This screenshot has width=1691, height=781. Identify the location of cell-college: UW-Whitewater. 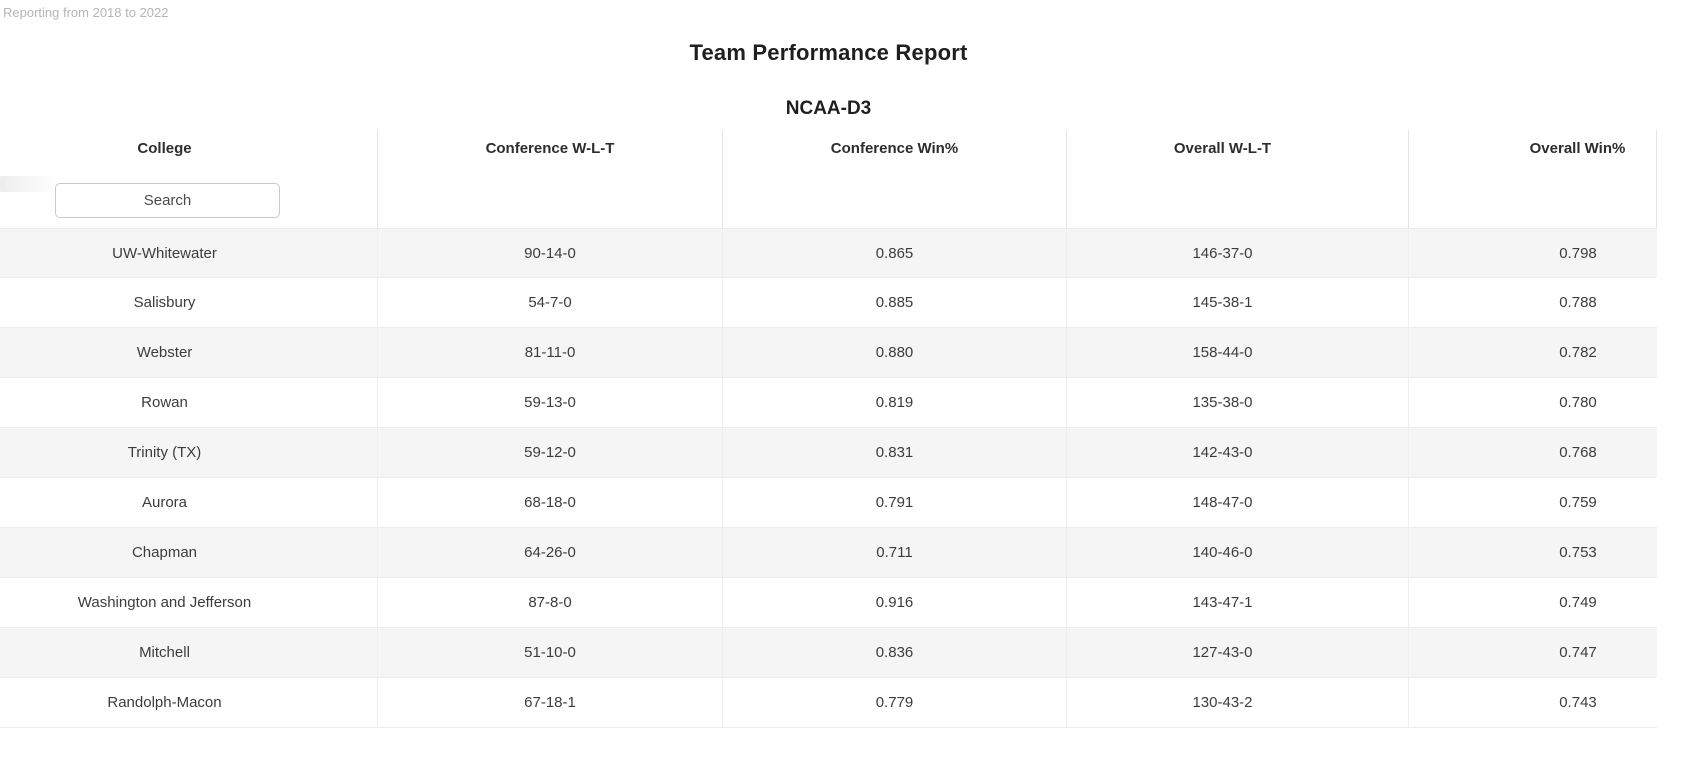
(189, 253).